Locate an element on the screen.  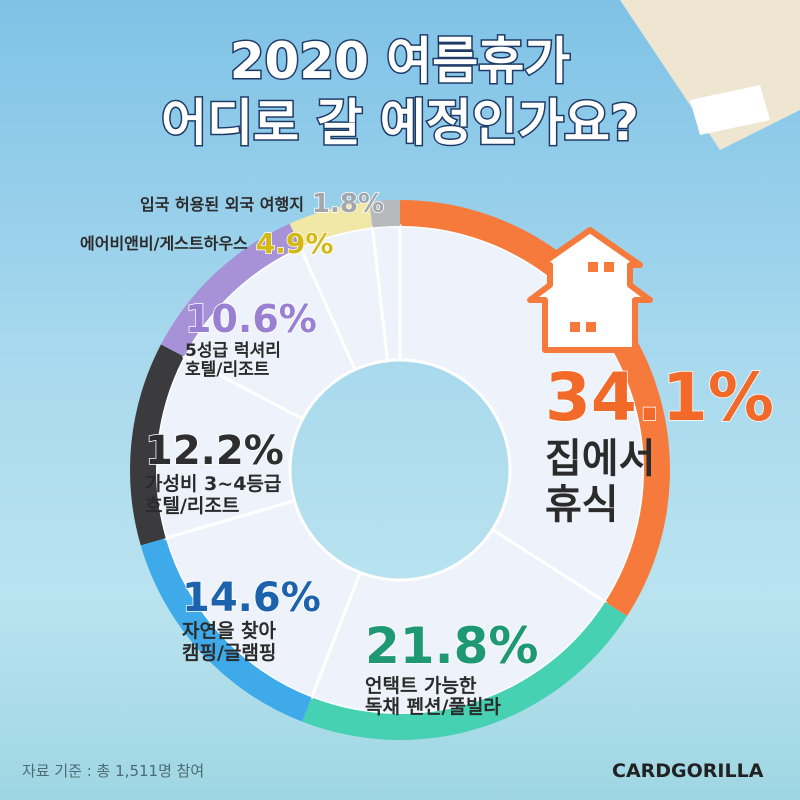
chart-title: 2020 여름휴가 어디로 갈 예정인가요? is located at coordinates (400, 92).